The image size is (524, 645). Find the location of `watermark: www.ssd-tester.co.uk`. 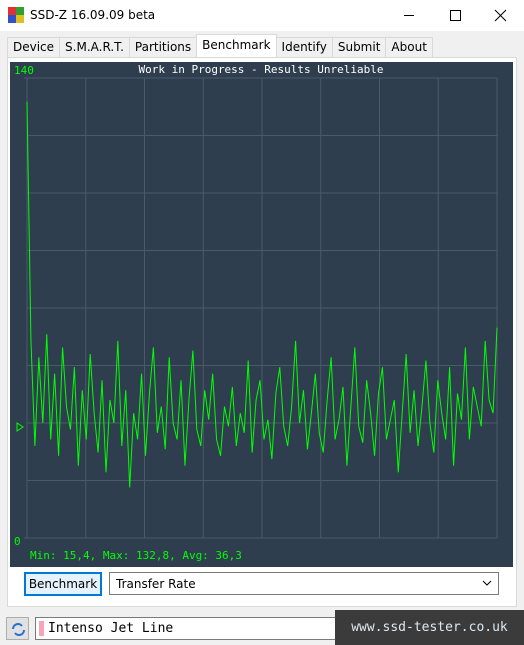

watermark: www.ssd-tester.co.uk is located at coordinates (429, 627).